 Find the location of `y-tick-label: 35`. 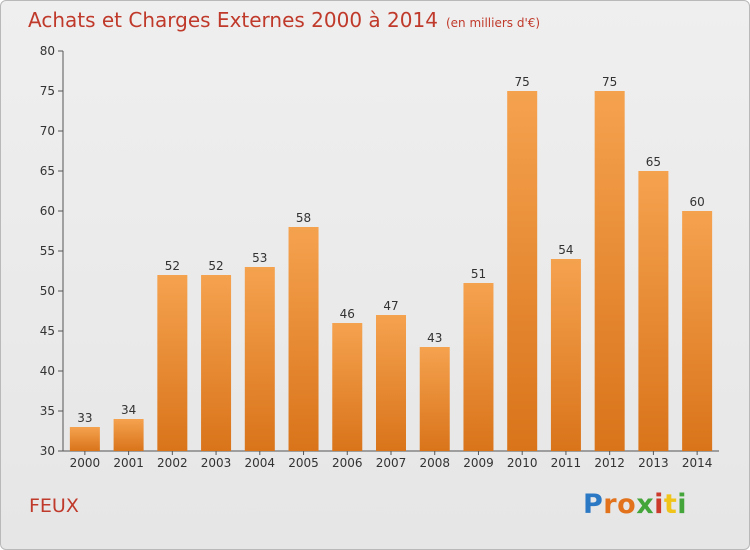

y-tick-label: 35 is located at coordinates (47, 411).